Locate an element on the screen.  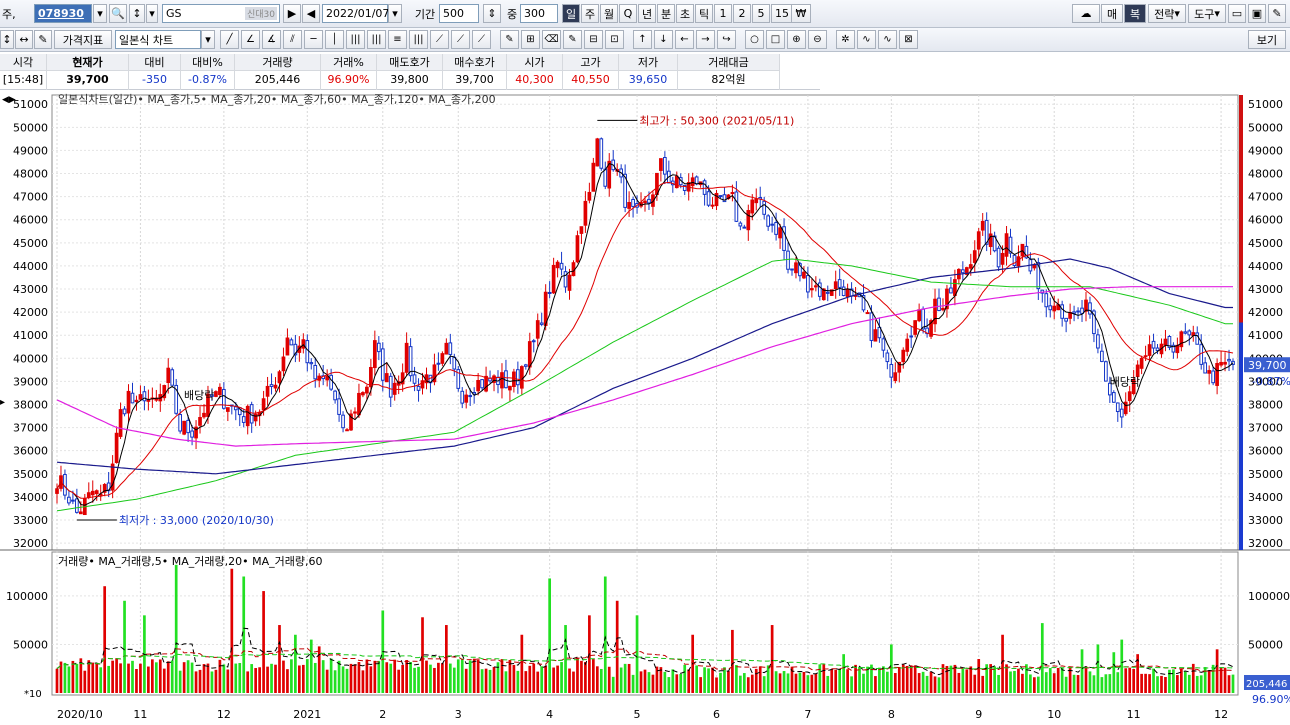
right-icon: → is located at coordinates (705, 39).